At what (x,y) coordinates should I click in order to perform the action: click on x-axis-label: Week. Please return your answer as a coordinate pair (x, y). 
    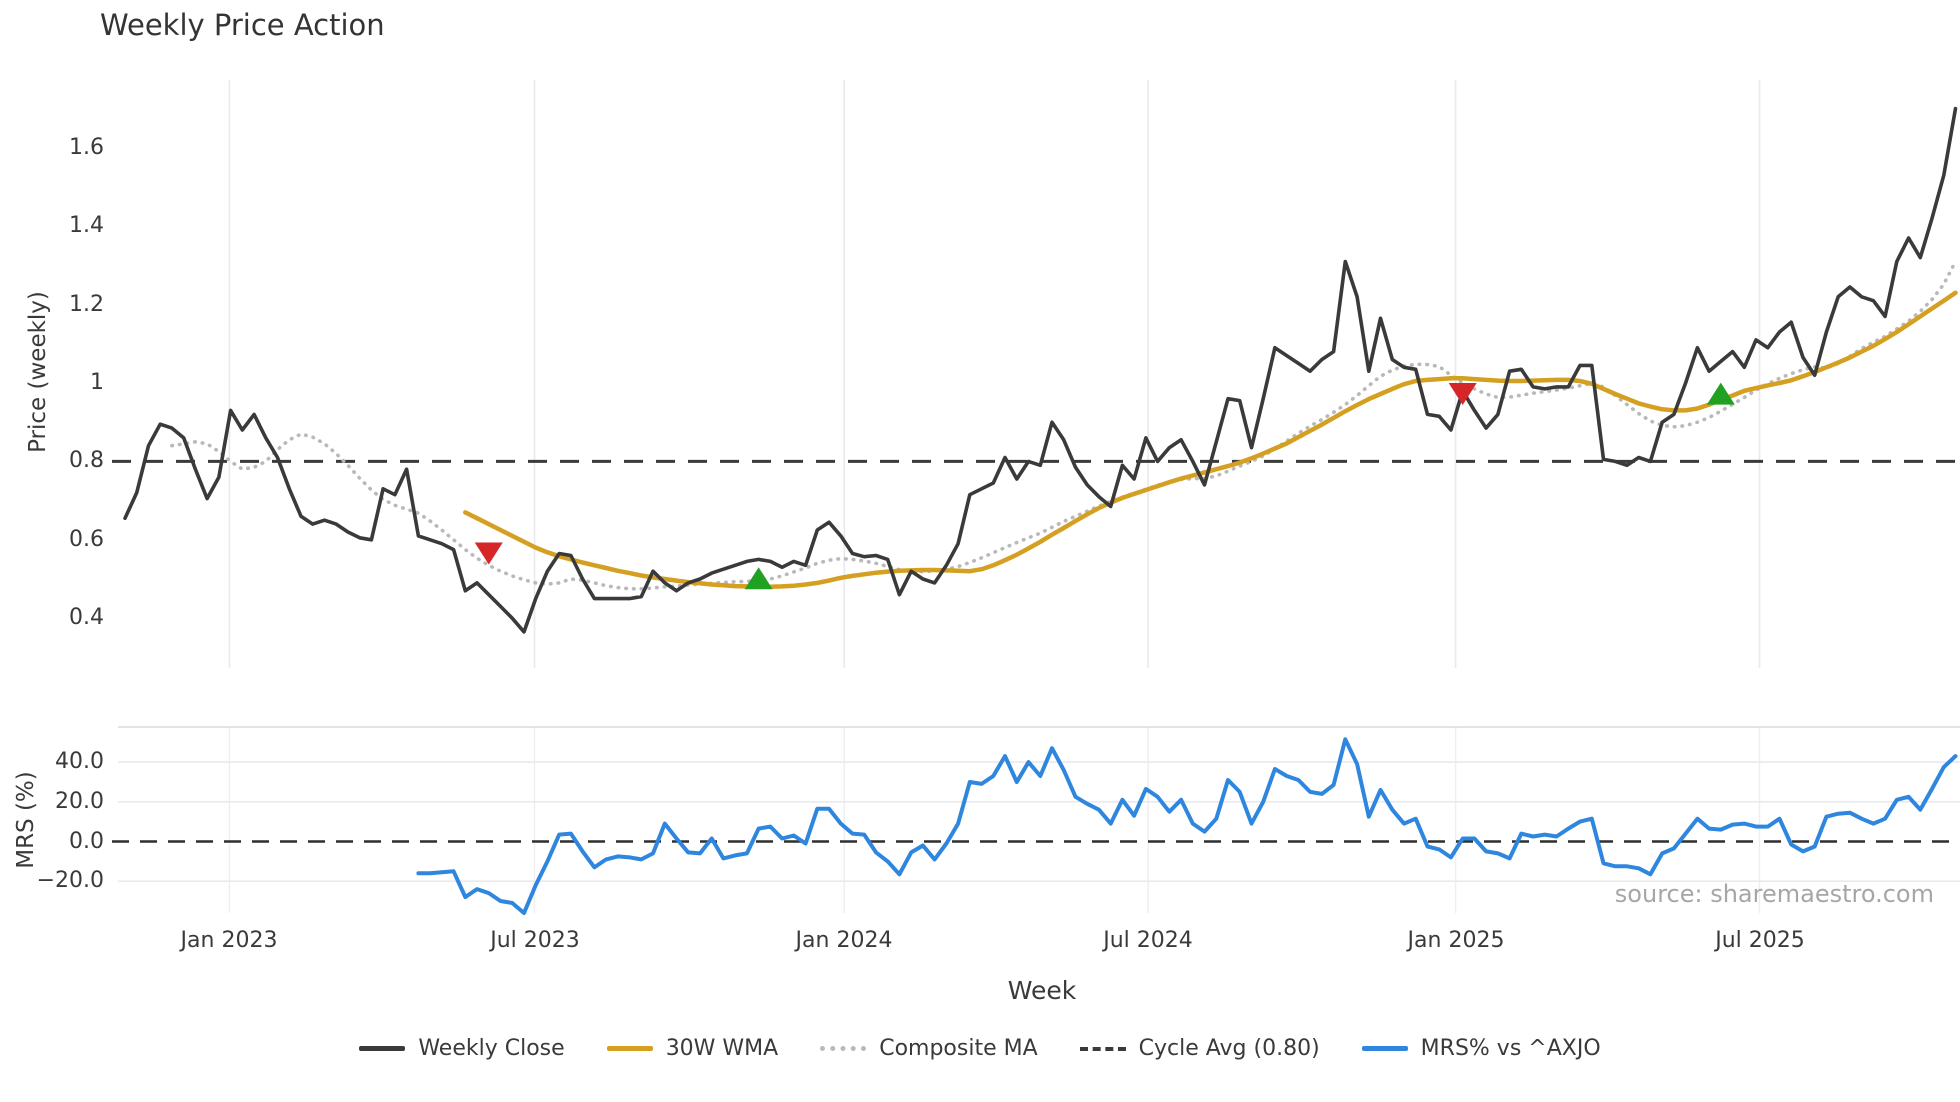
    Looking at the image, I should click on (1042, 990).